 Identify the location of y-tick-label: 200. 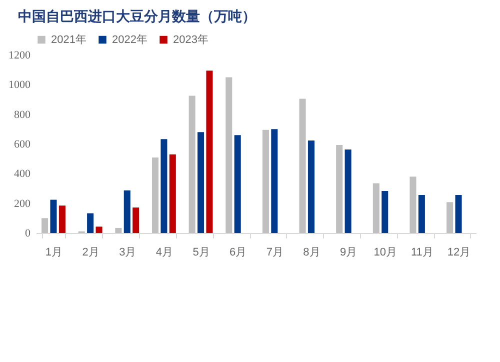
(22, 204).